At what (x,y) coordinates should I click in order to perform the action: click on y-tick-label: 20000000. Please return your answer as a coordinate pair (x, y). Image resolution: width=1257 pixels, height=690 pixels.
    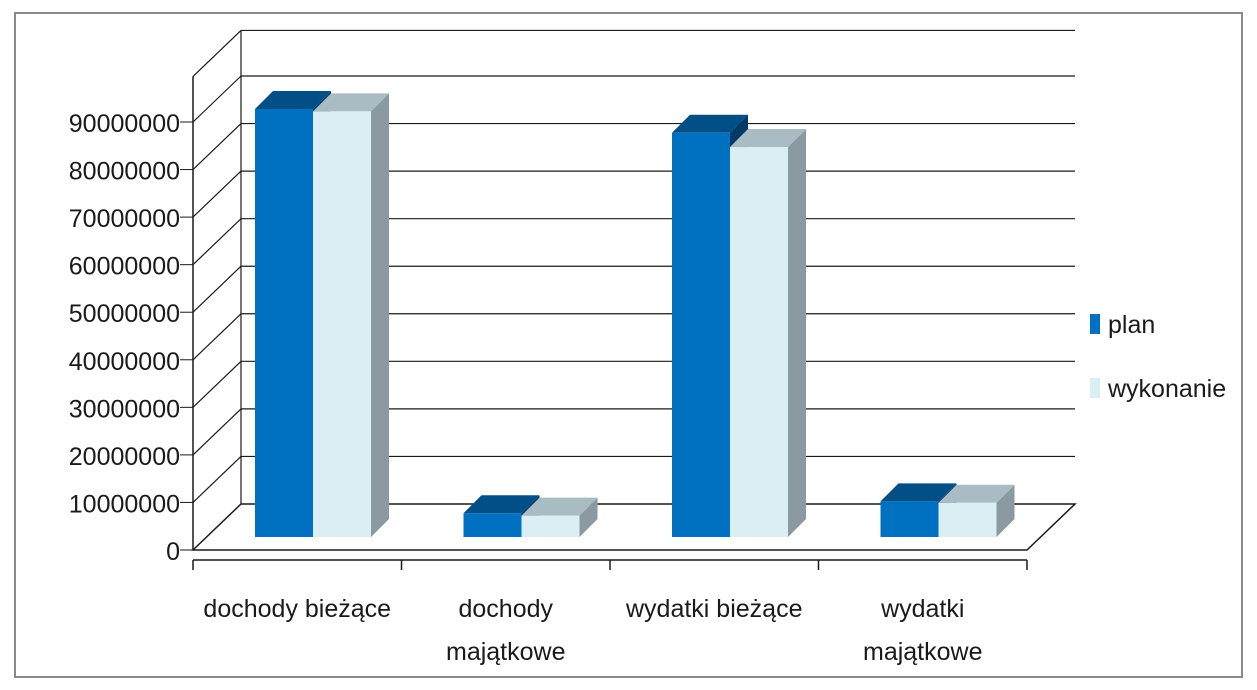
    Looking at the image, I should click on (124, 457).